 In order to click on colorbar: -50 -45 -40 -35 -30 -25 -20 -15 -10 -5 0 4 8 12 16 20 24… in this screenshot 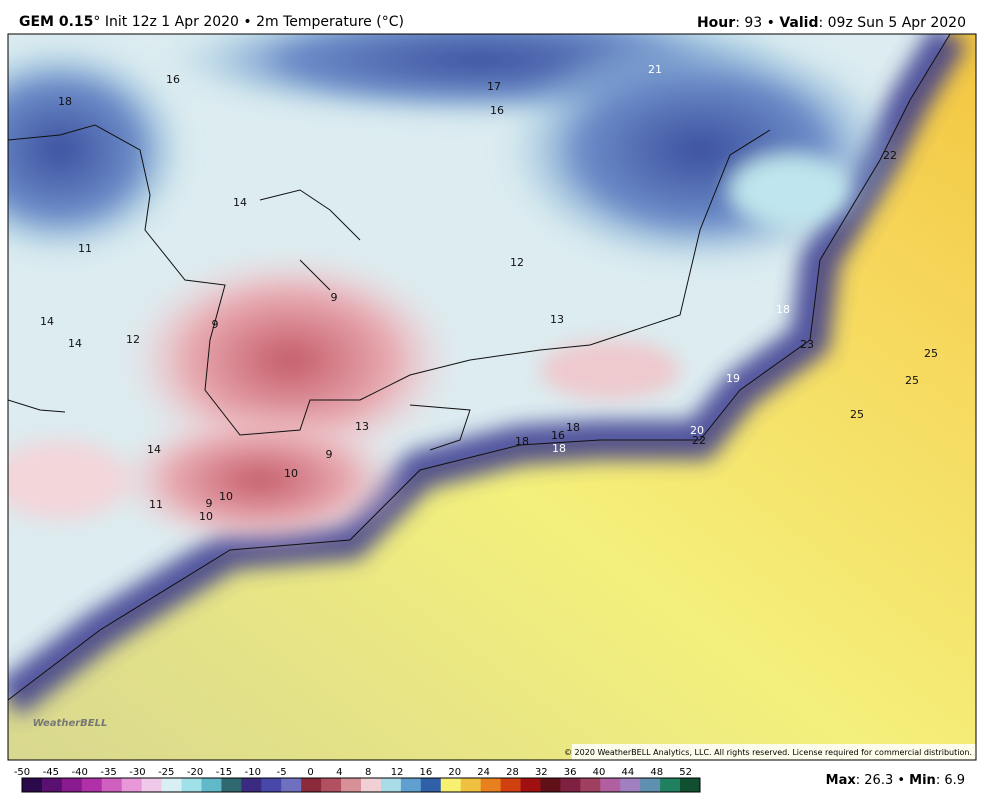, I will do `click(357, 780)`.